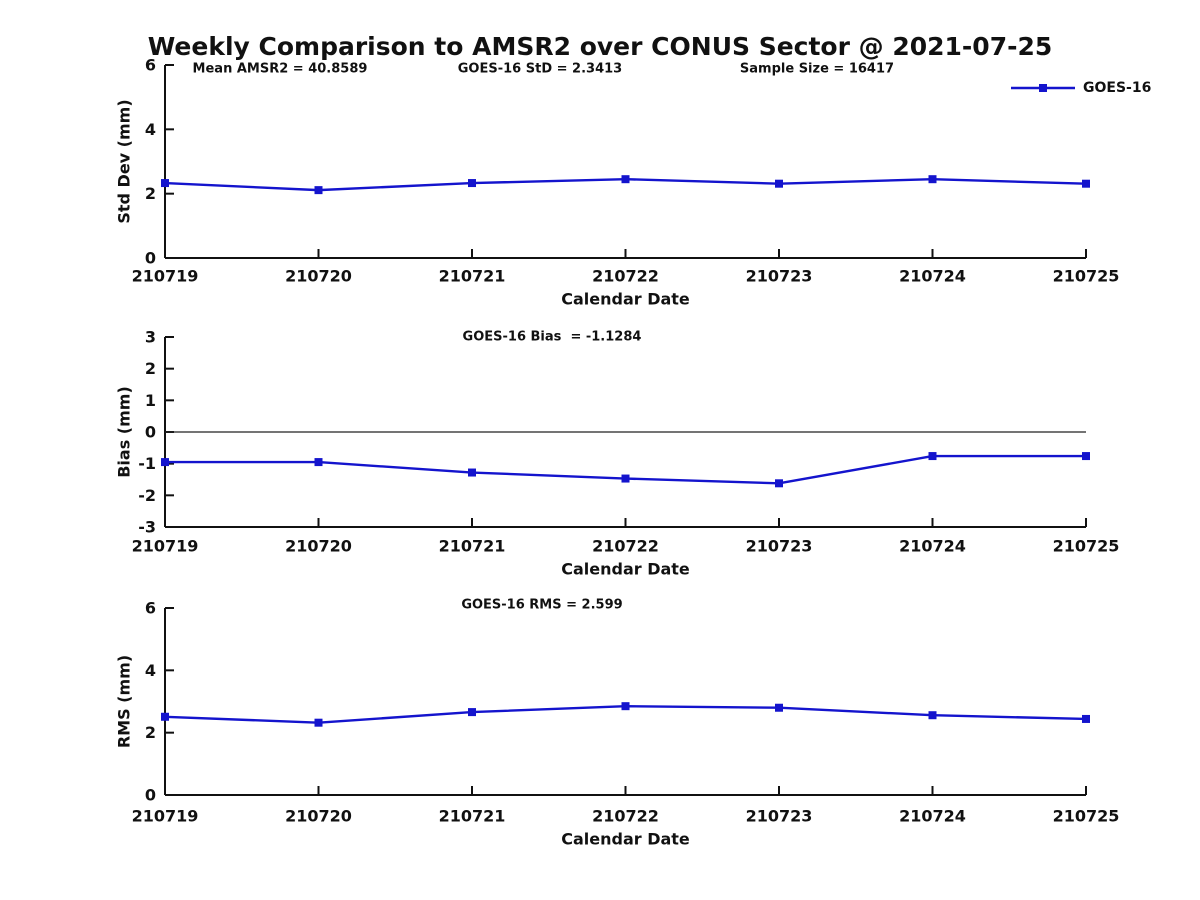 The height and width of the screenshot is (900, 1200). What do you see at coordinates (541, 605) in the screenshot?
I see `annotation: GOES-16 RMS = 2.599` at bounding box center [541, 605].